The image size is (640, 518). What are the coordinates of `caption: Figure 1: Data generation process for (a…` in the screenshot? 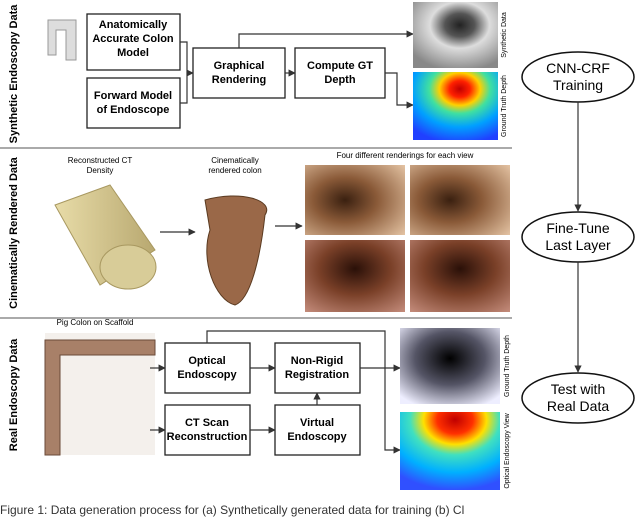 It's located at (232, 510).